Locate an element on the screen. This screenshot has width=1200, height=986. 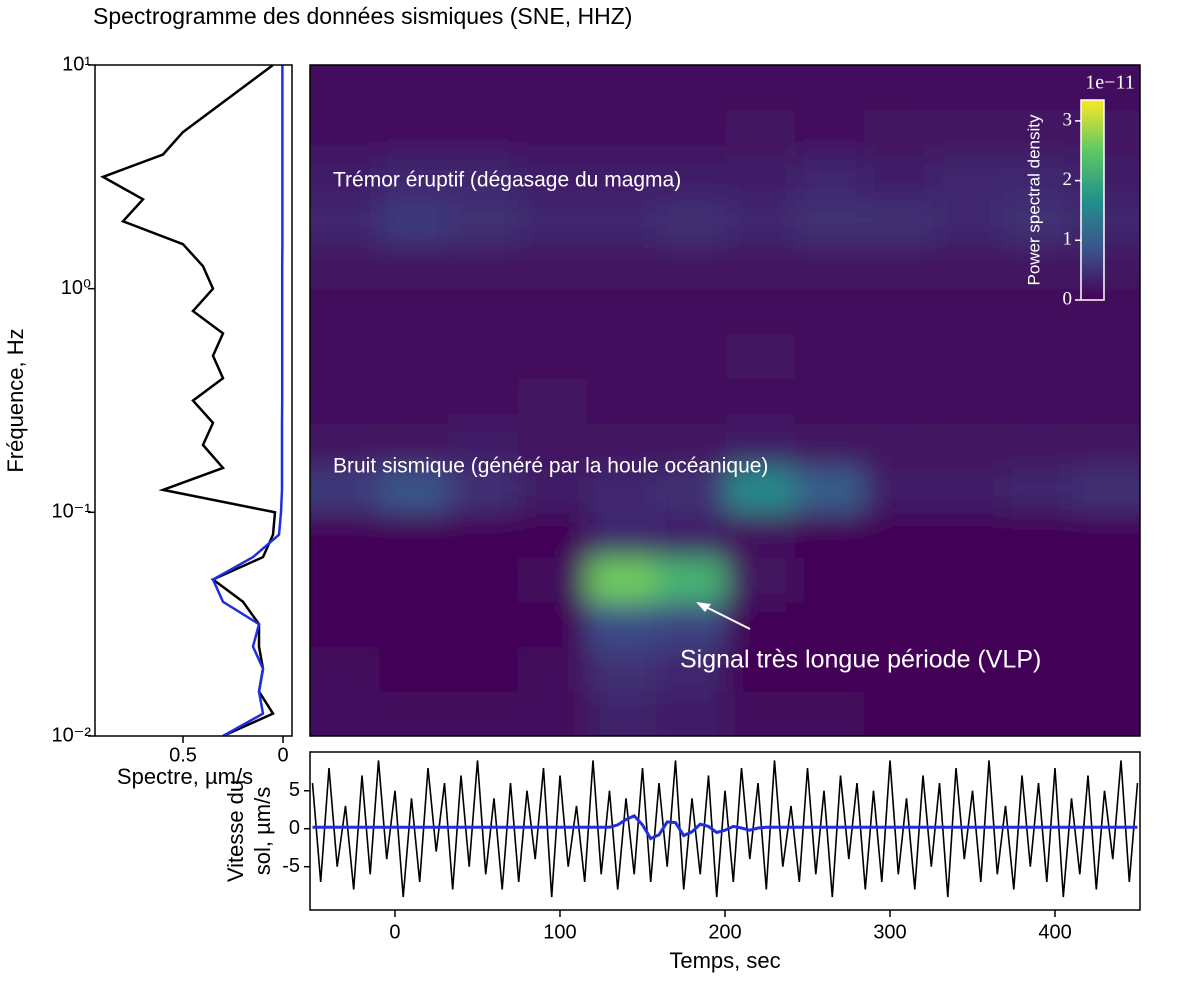
x-tick-label: 0 is located at coordinates (394, 932).